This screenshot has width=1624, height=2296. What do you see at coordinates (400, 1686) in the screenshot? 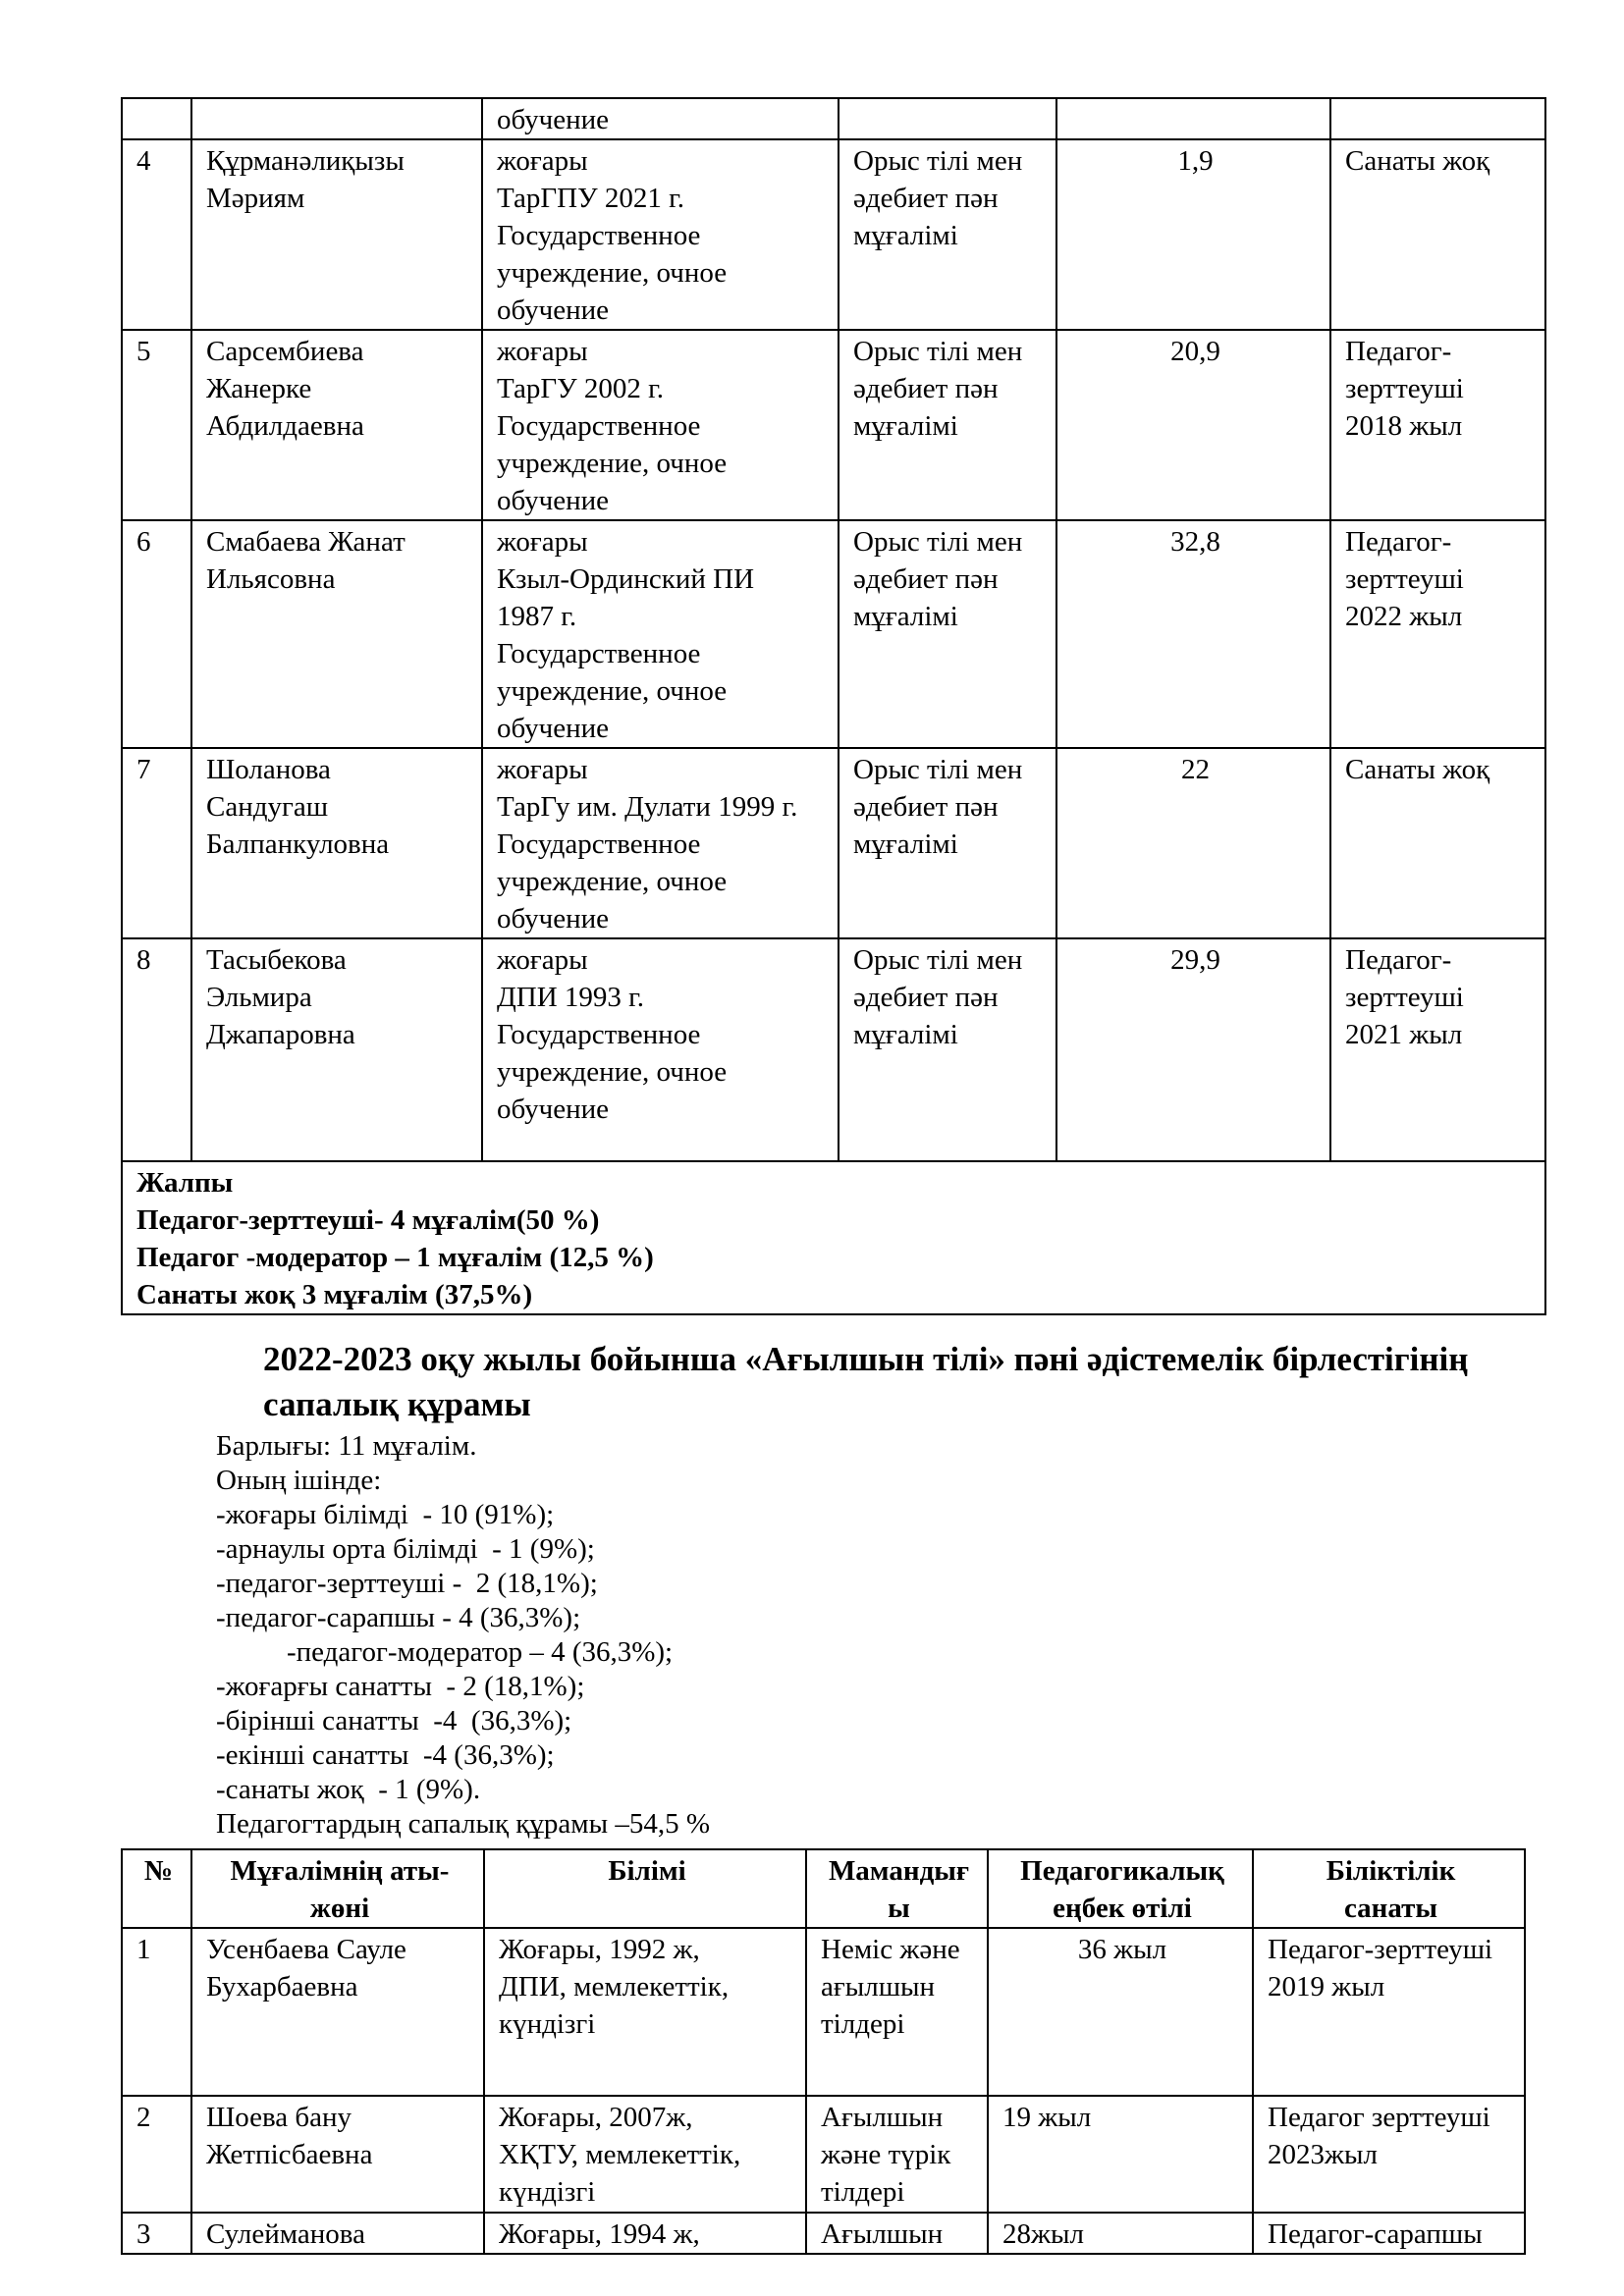
I see `stat-line: -жоғарғы санатты - 2 (18,1%);` at bounding box center [400, 1686].